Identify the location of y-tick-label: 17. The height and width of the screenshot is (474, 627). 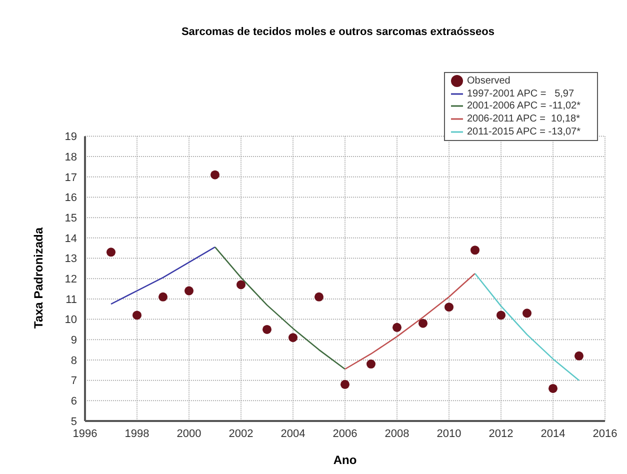
(70, 178).